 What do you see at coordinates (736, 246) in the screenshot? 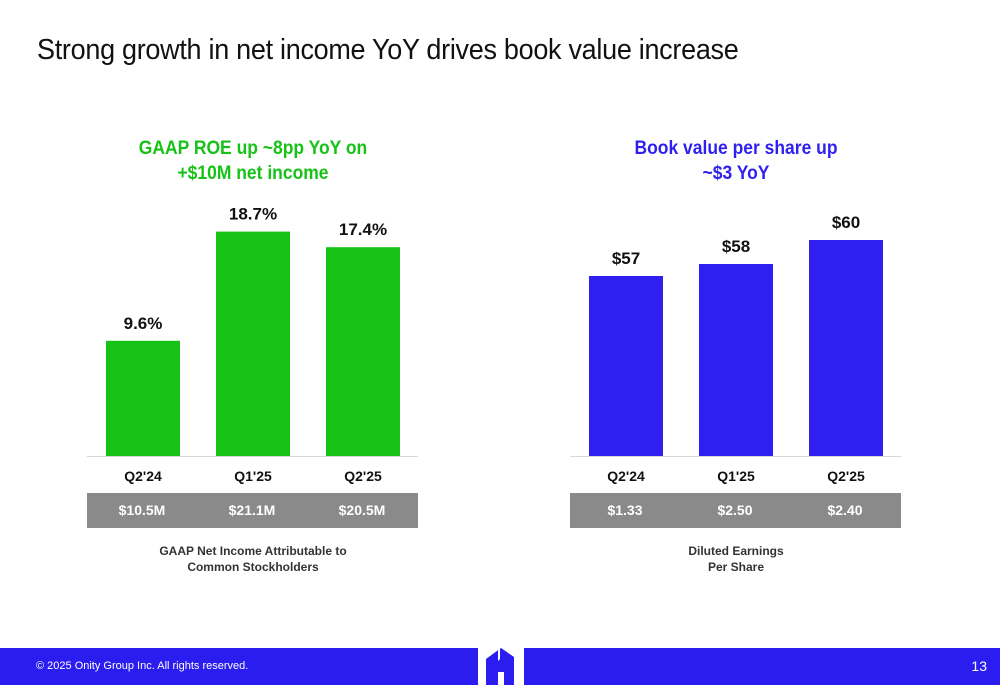
I see `book-value-data-label-1: $58` at bounding box center [736, 246].